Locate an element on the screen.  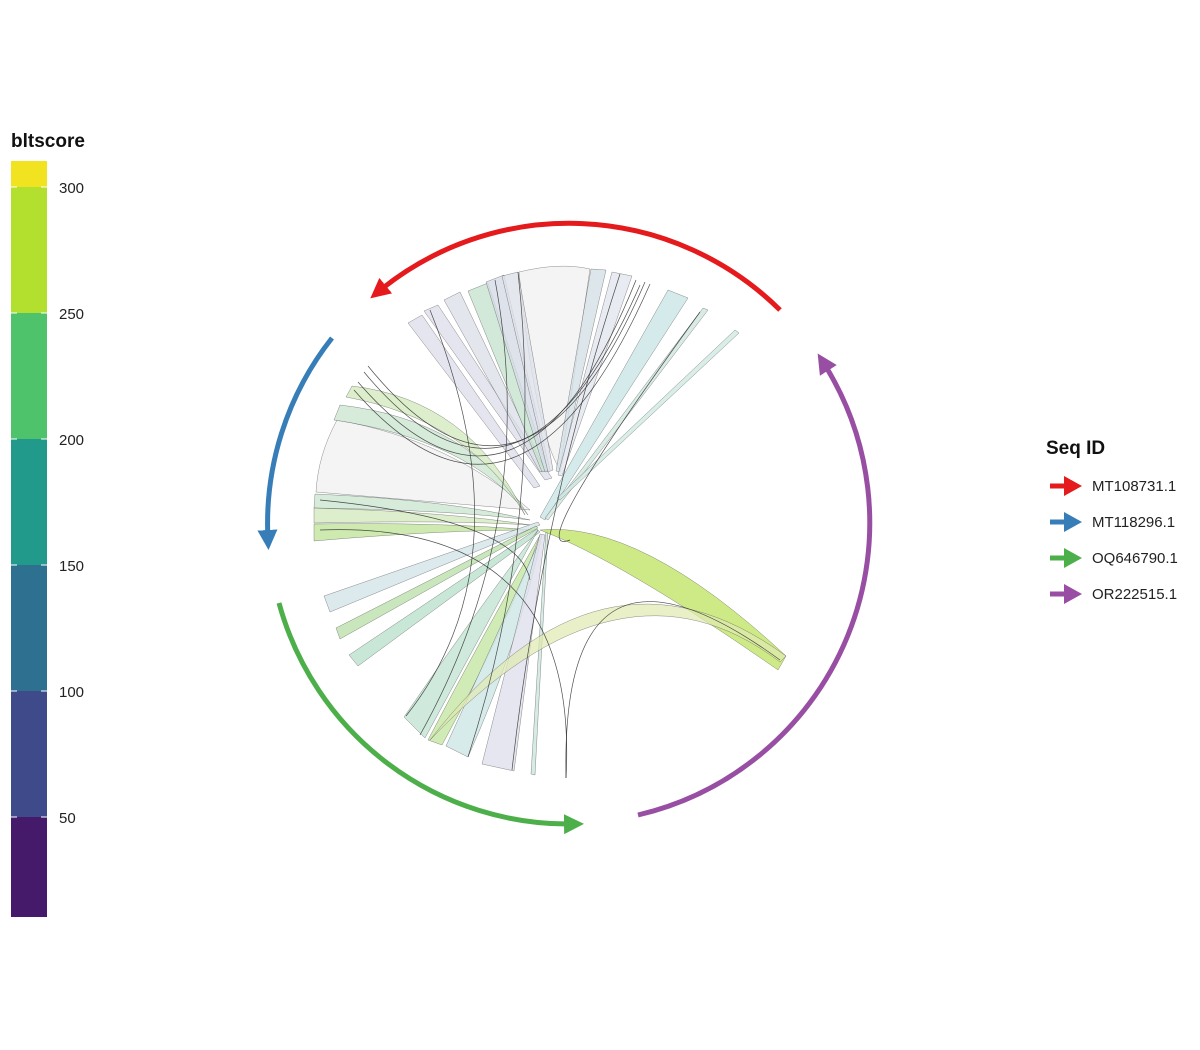
legend-item-label: OR222515.1 is located at coordinates (1134, 594).